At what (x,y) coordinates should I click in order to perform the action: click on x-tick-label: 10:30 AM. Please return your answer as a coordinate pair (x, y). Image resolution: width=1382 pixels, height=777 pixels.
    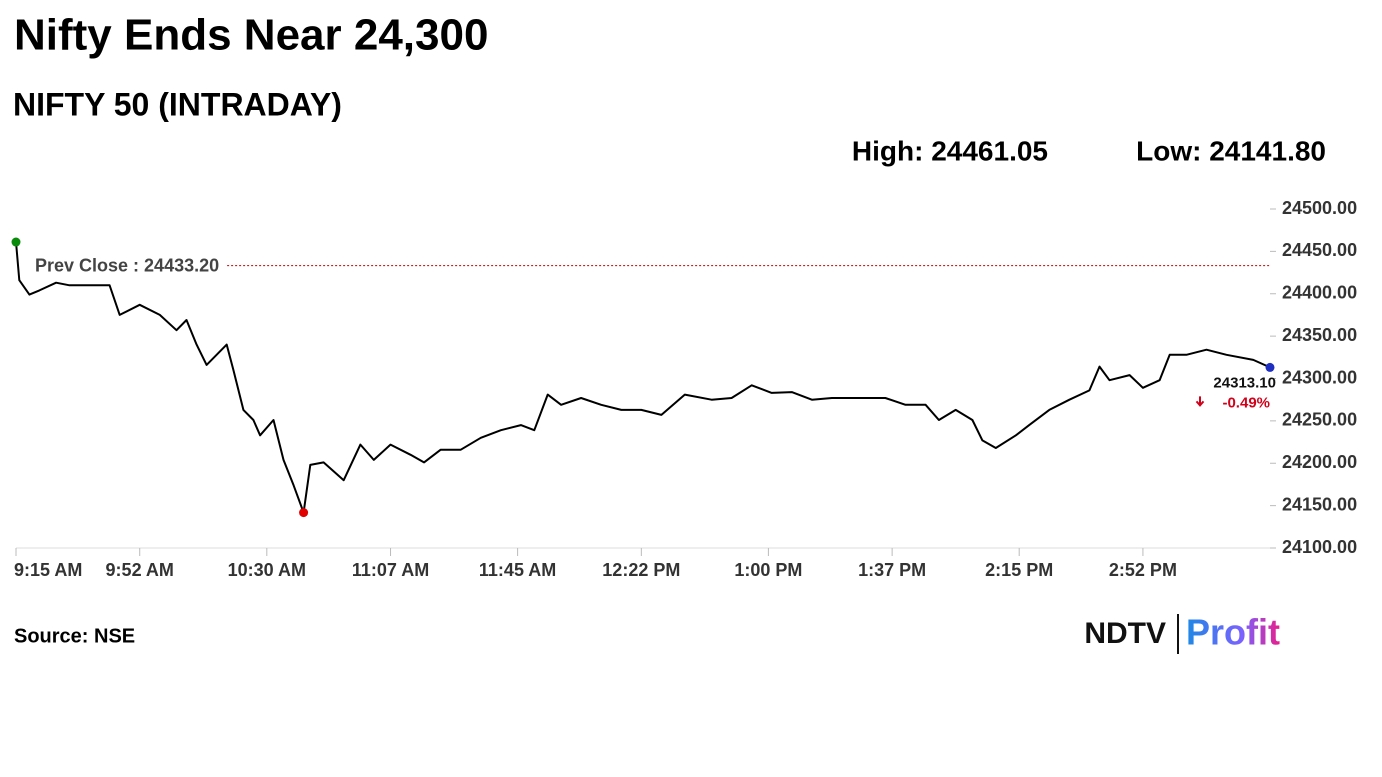
    Looking at the image, I should click on (267, 570).